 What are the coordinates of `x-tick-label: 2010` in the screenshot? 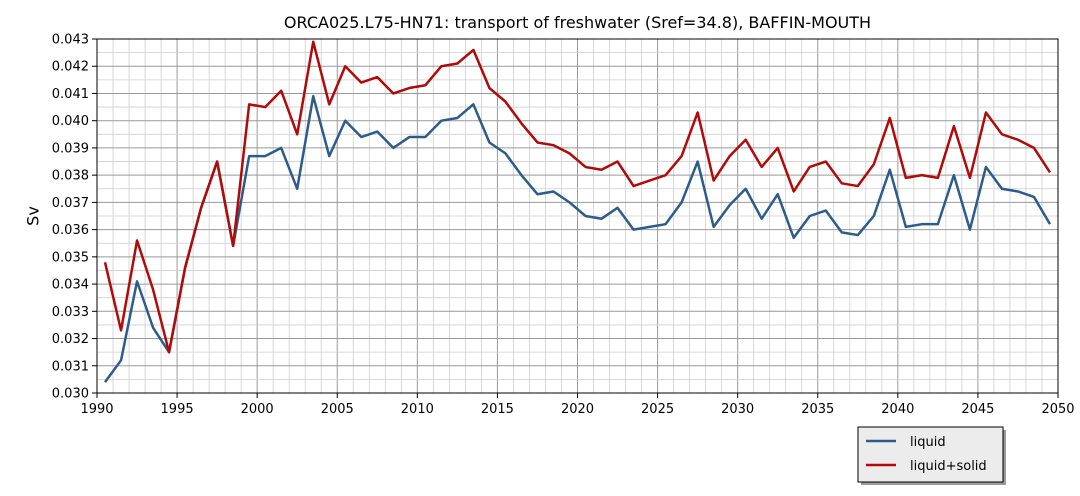 It's located at (417, 409).